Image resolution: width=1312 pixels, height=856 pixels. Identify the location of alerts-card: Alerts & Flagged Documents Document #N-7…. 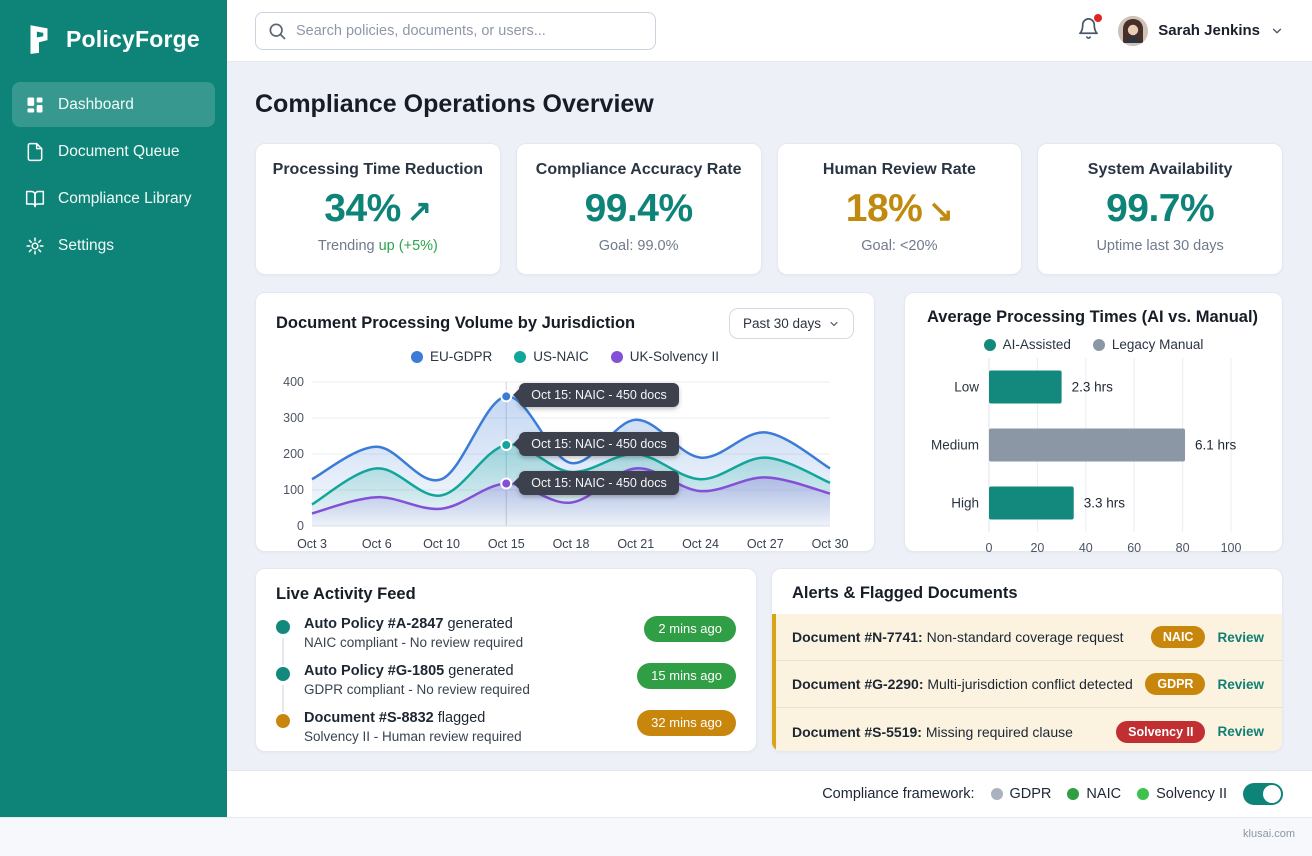
(1027, 660).